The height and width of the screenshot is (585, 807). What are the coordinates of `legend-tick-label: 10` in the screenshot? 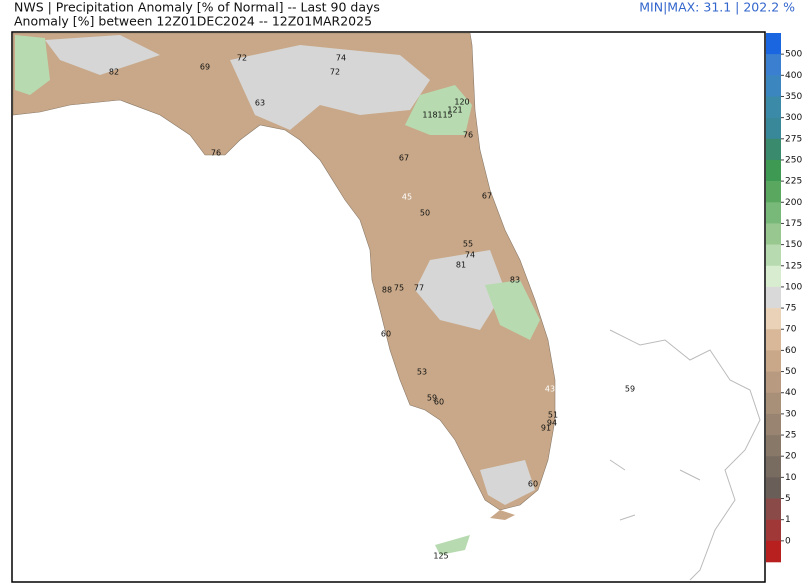 It's located at (791, 478).